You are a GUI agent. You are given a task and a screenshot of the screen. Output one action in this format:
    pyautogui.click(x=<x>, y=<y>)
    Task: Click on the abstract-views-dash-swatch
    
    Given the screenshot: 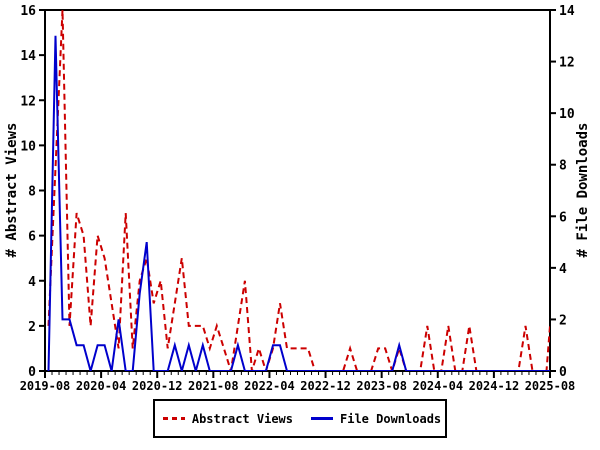 What is the action you would take?
    pyautogui.click(x=173, y=418)
    